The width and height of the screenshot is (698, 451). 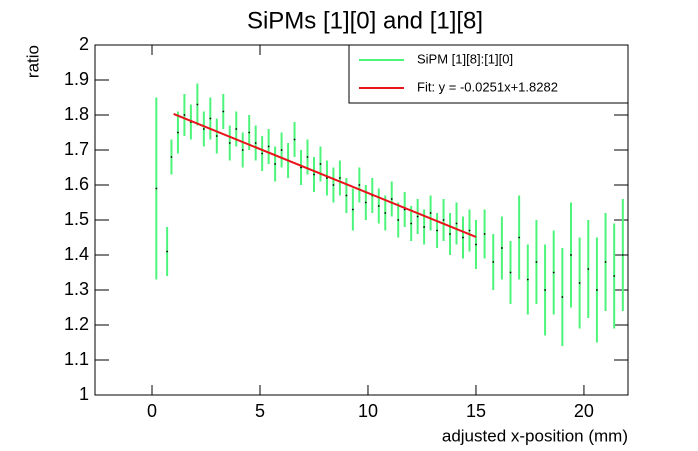 What do you see at coordinates (325, 175) in the screenshot?
I see `fit-line` at bounding box center [325, 175].